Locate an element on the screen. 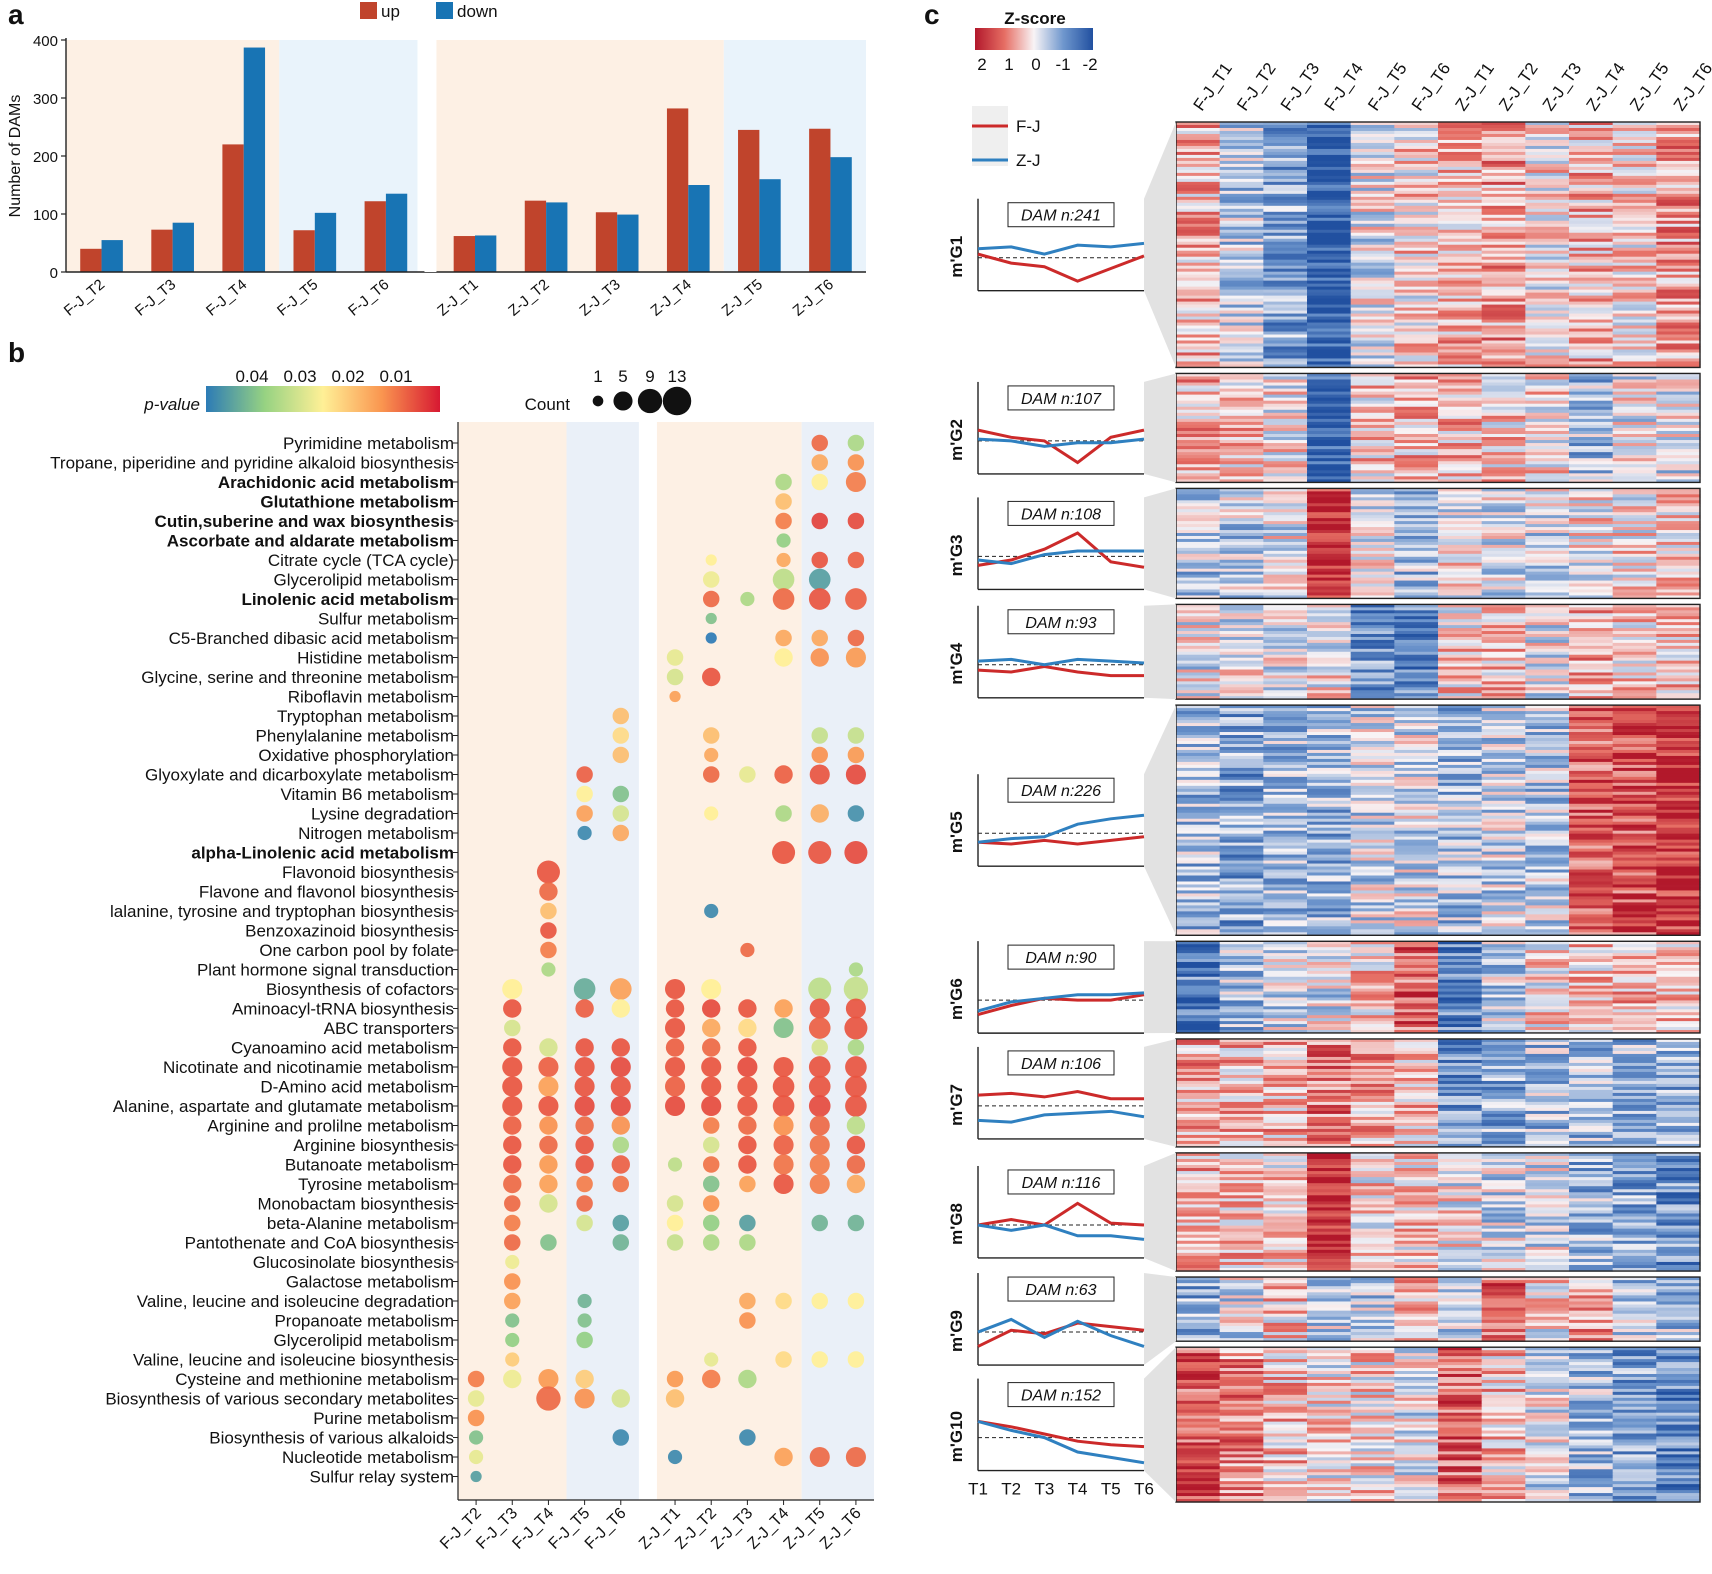 The image size is (1712, 1574). colorbar-tick-label: -1 is located at coordinates (1062, 64).